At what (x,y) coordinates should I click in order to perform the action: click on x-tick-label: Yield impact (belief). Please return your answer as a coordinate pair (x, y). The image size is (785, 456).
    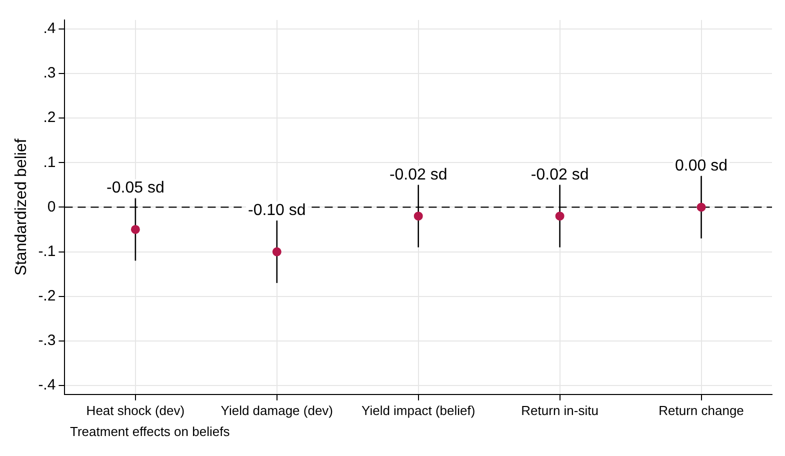
    Looking at the image, I should click on (419, 410).